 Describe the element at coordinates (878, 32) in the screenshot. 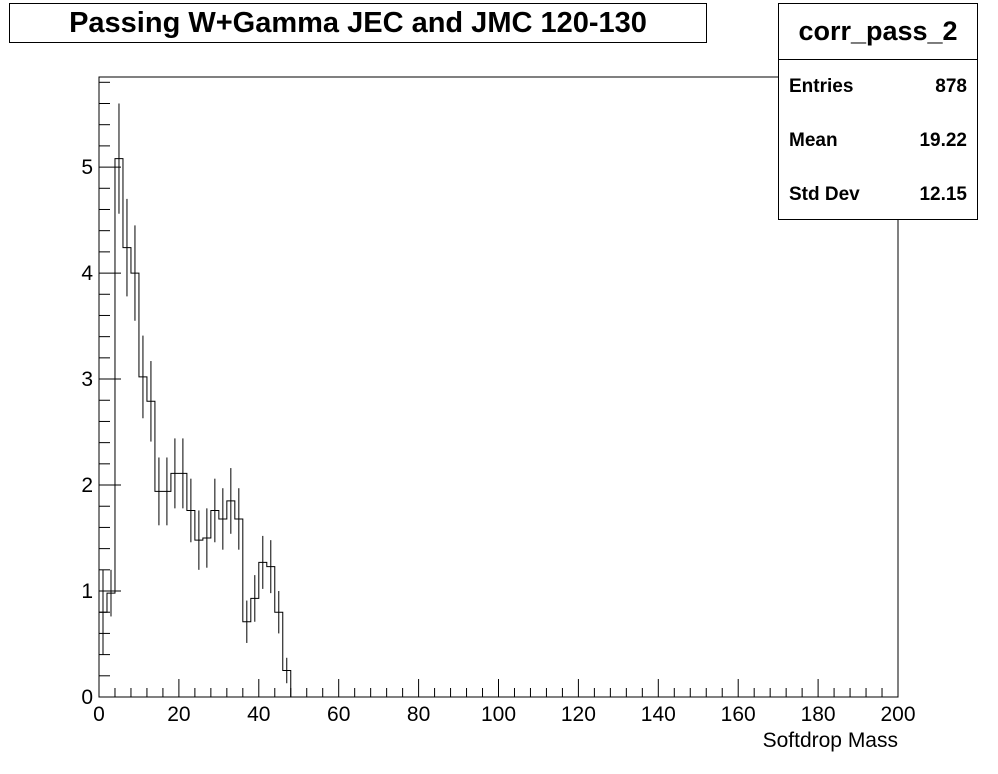

I see `stats-histogram-name: corr_pass_2` at that location.